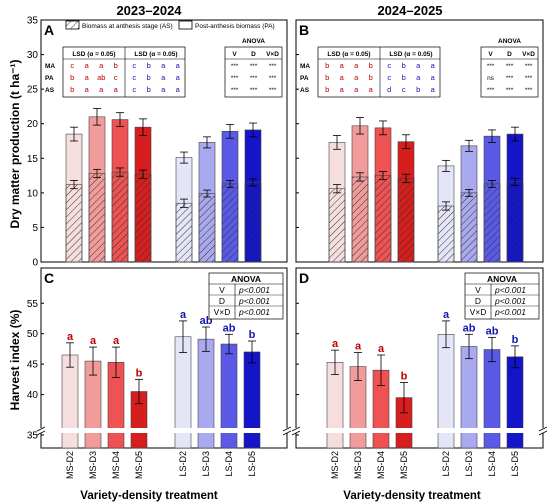 Image resolution: width=550 pixels, height=504 pixels. What do you see at coordinates (230, 223) in the screenshot?
I see `panel-a-bar-as-ls-d4` at bounding box center [230, 223].